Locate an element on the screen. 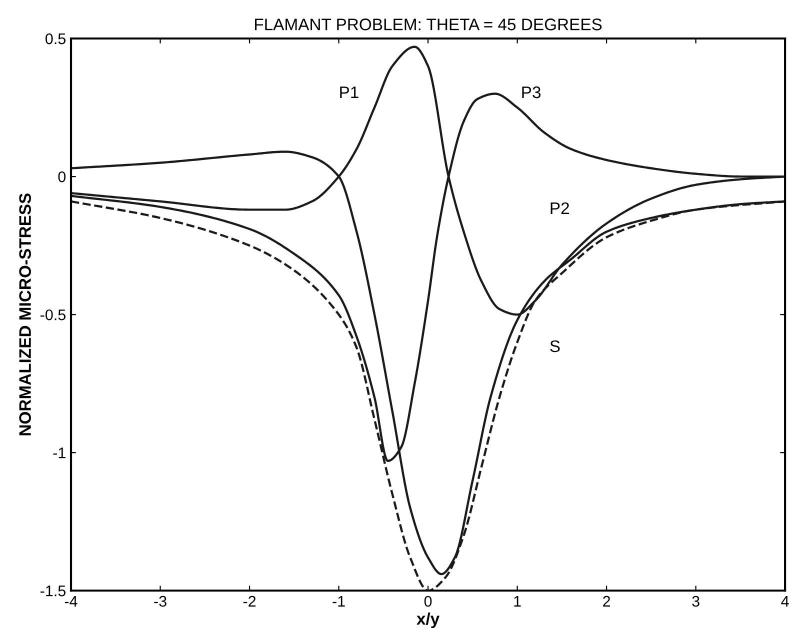 This screenshot has width=789, height=642. y-tick-label: 0 is located at coordinates (62, 176).